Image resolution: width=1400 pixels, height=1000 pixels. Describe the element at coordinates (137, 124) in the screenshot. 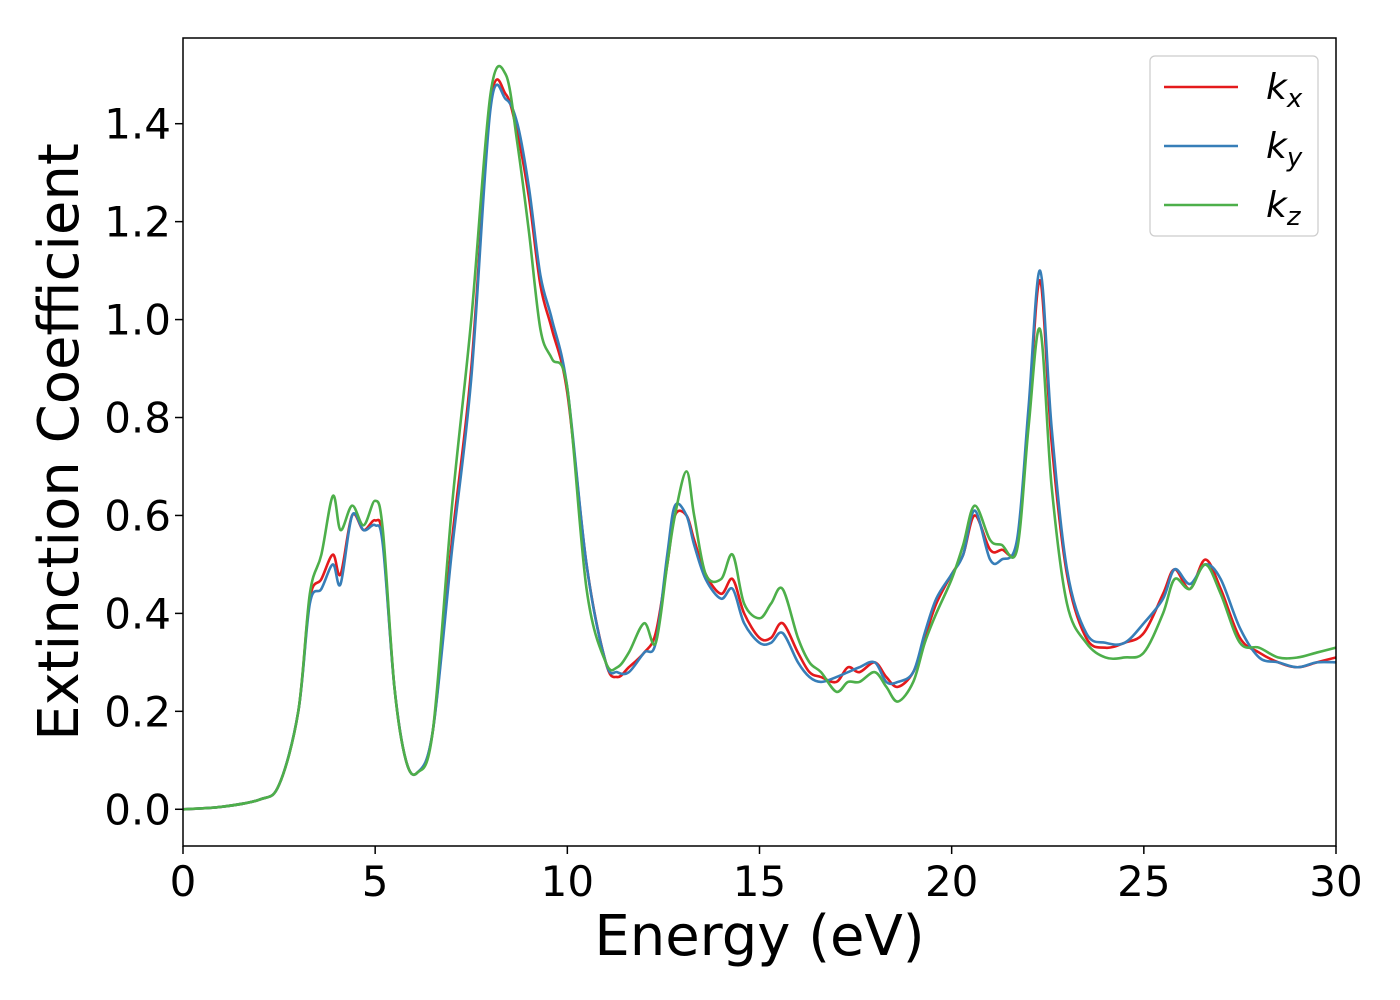

I see `y-tick-label: 1.4` at that location.